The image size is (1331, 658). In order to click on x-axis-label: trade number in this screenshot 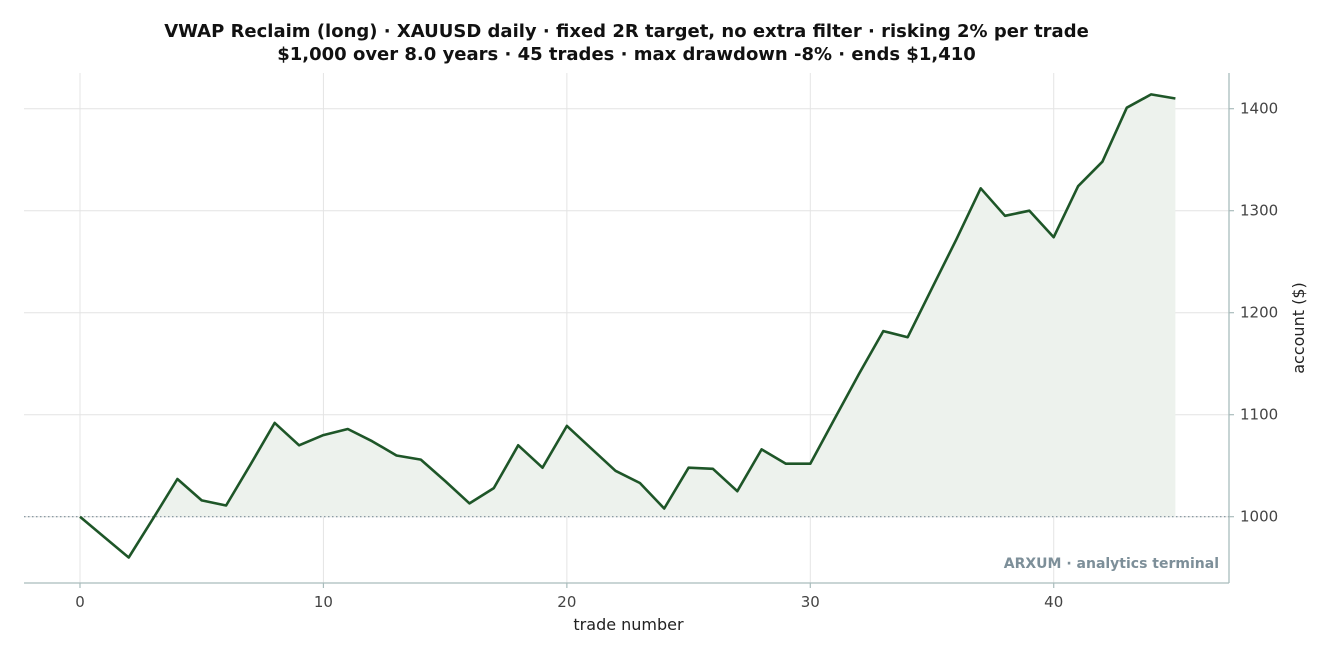, I will do `click(628, 624)`.